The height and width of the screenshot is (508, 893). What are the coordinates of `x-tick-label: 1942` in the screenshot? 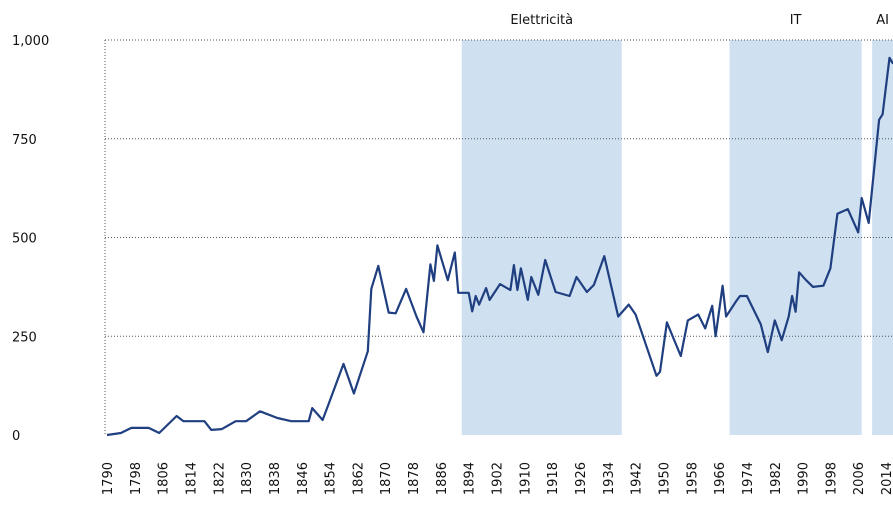 It's located at (637, 478).